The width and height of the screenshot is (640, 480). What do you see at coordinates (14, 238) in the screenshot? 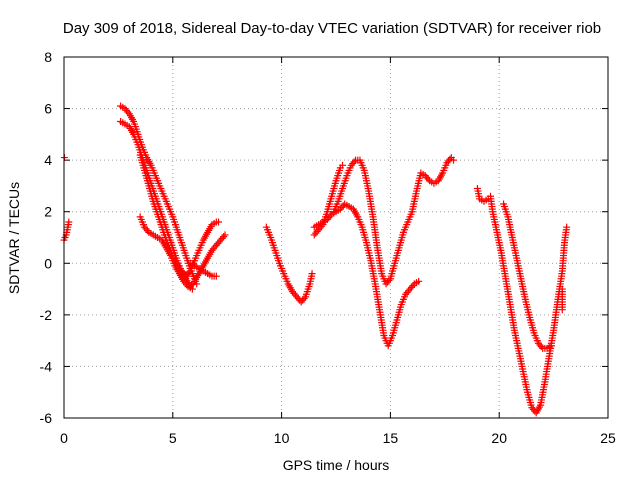
I see `y-axis-label: SDTVAR / TECUs` at bounding box center [14, 238].